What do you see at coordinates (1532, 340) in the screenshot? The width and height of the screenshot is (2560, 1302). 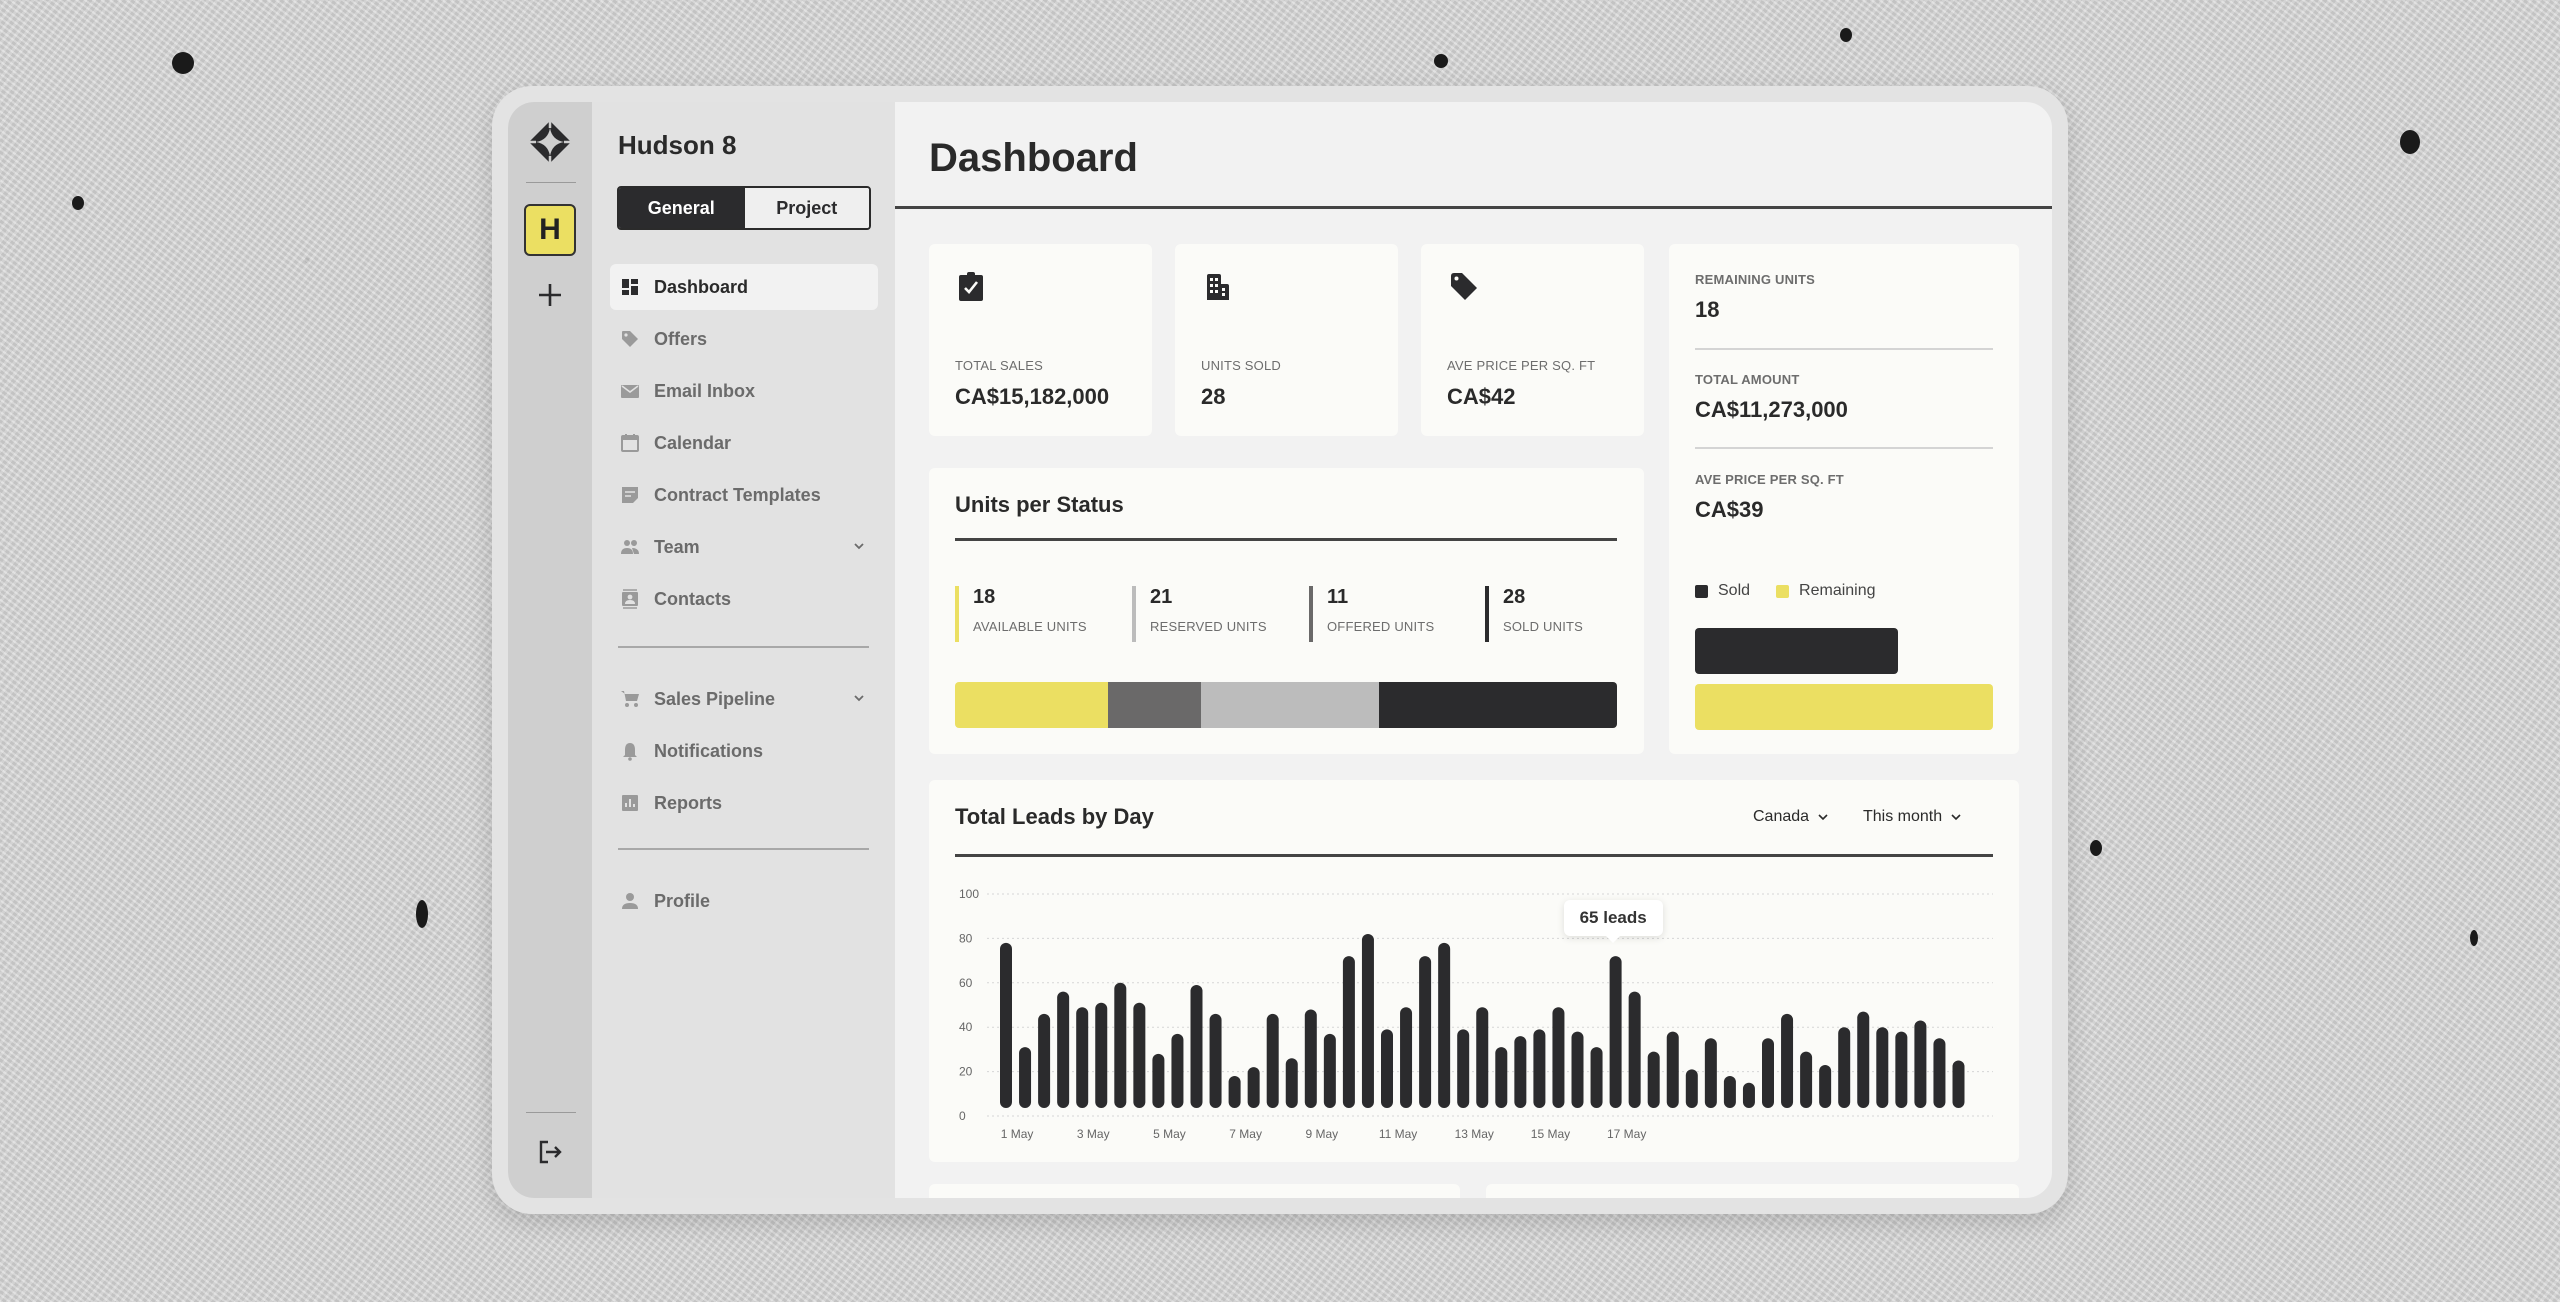 I see `kpi-card-ave-price: AVE PRICE PER SQ. FT CA$42` at bounding box center [1532, 340].